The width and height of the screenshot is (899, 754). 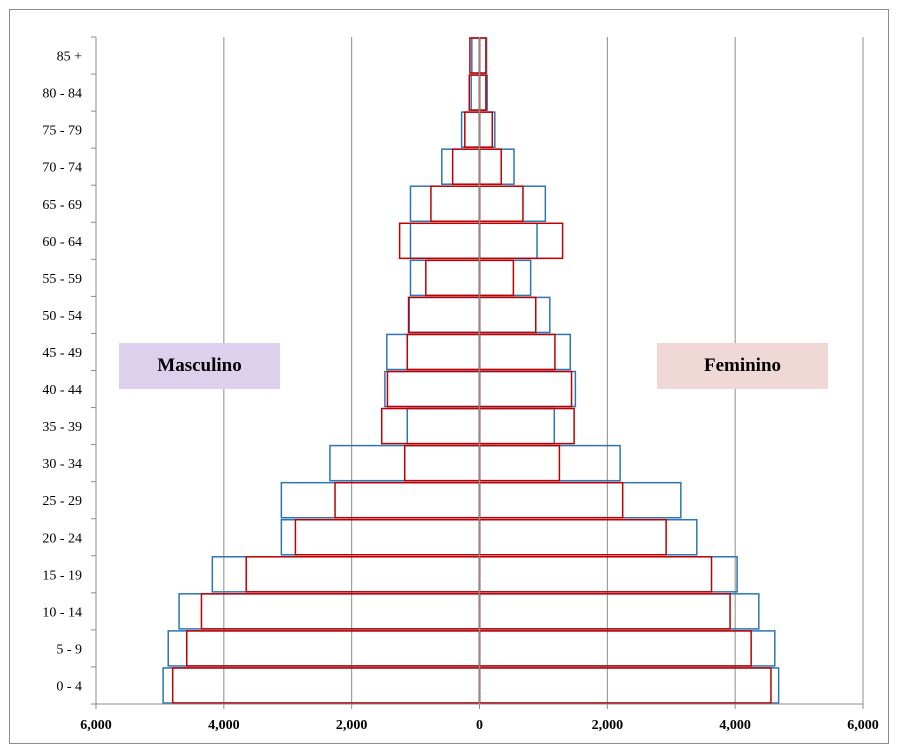 What do you see at coordinates (62, 538) in the screenshot?
I see `y-tick-label: 20 - 24` at bounding box center [62, 538].